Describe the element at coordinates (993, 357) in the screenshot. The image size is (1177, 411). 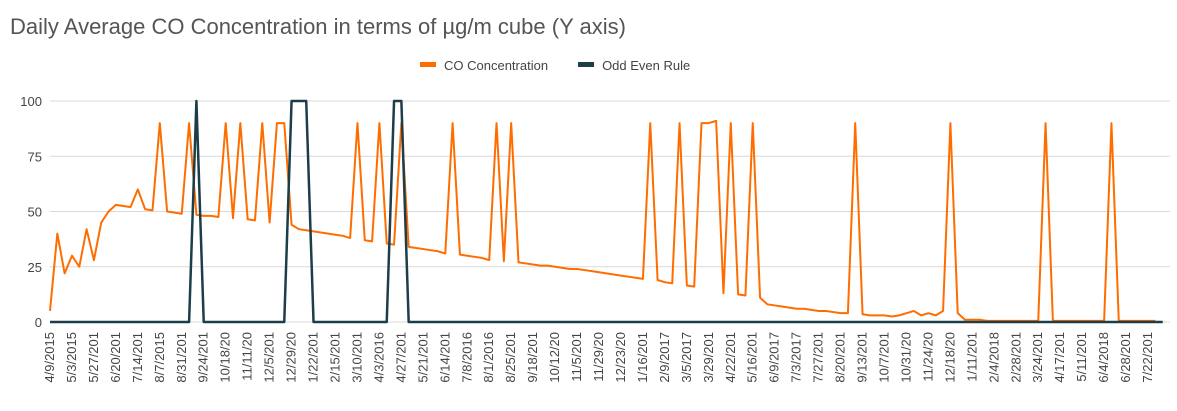
I see `x-tick-label: 2/4/2018` at that location.